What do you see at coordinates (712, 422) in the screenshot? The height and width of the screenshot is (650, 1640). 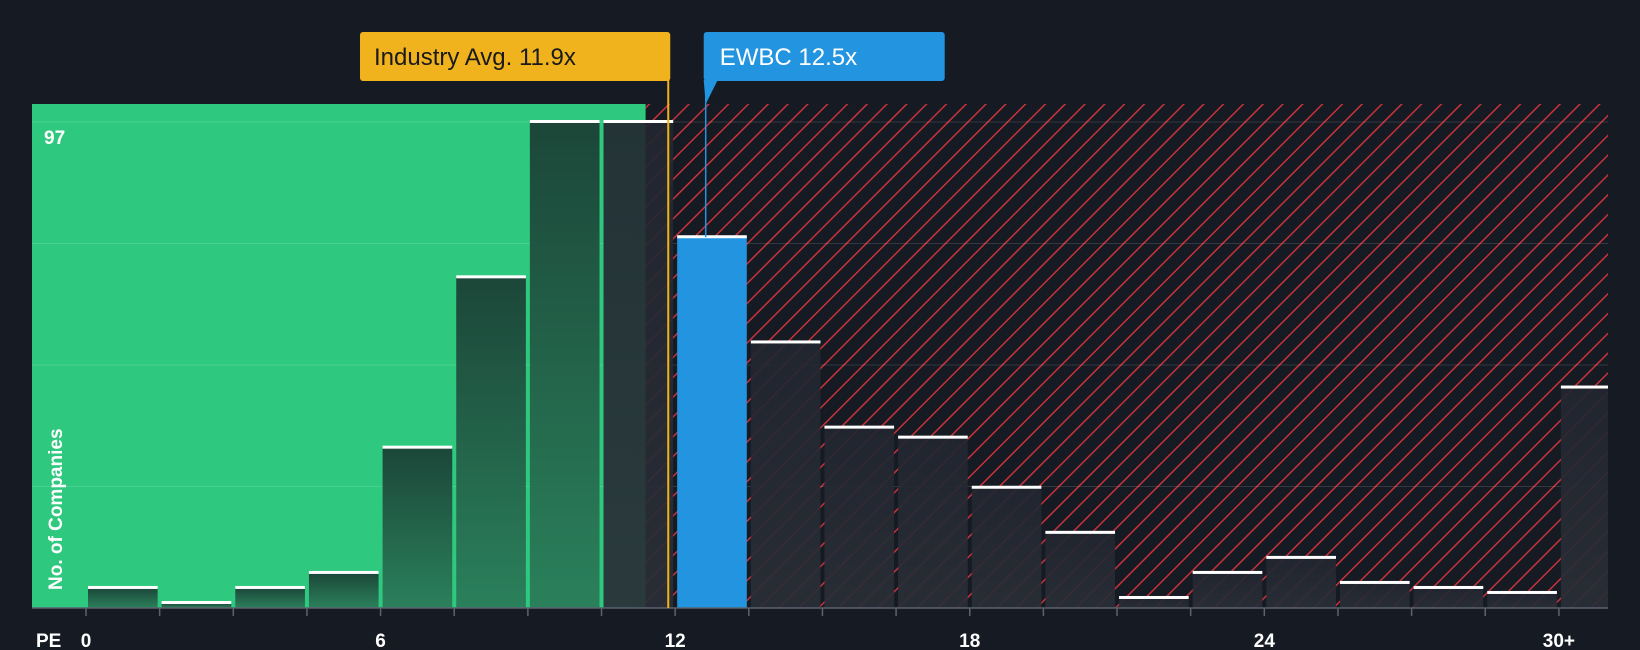 I see `bar-company-bin` at bounding box center [712, 422].